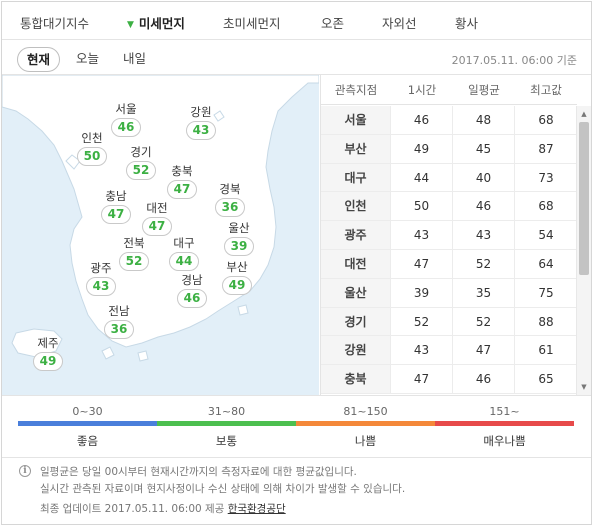 The width and height of the screenshot is (593, 526). Describe the element at coordinates (356, 120) in the screenshot. I see `row-station: 서울` at that location.